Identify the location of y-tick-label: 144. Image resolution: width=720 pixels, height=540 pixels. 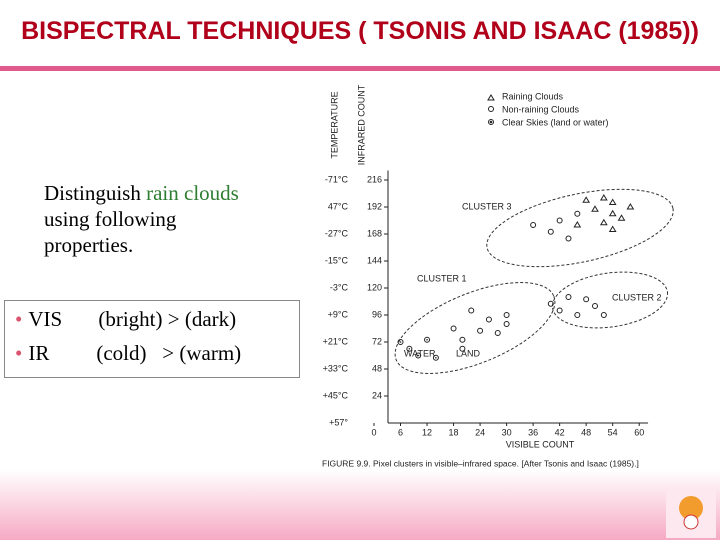
(374, 260).